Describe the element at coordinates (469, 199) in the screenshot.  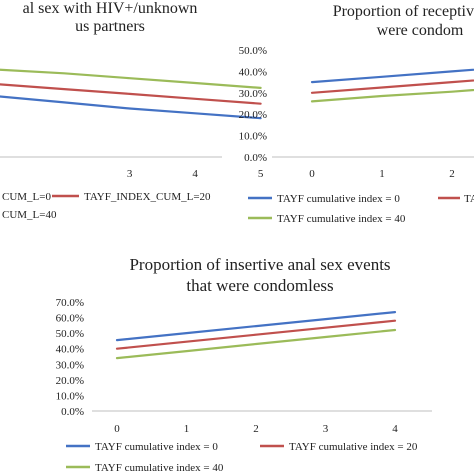
I see `legend-label: TA` at that location.